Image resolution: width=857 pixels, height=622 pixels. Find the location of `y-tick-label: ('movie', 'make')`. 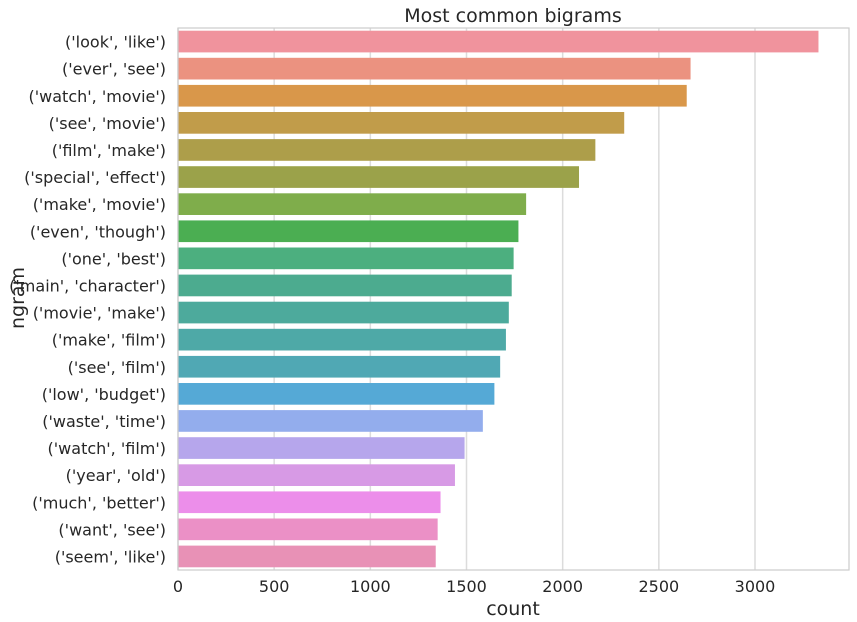

y-tick-label: ('movie', 'make') is located at coordinates (99, 313).